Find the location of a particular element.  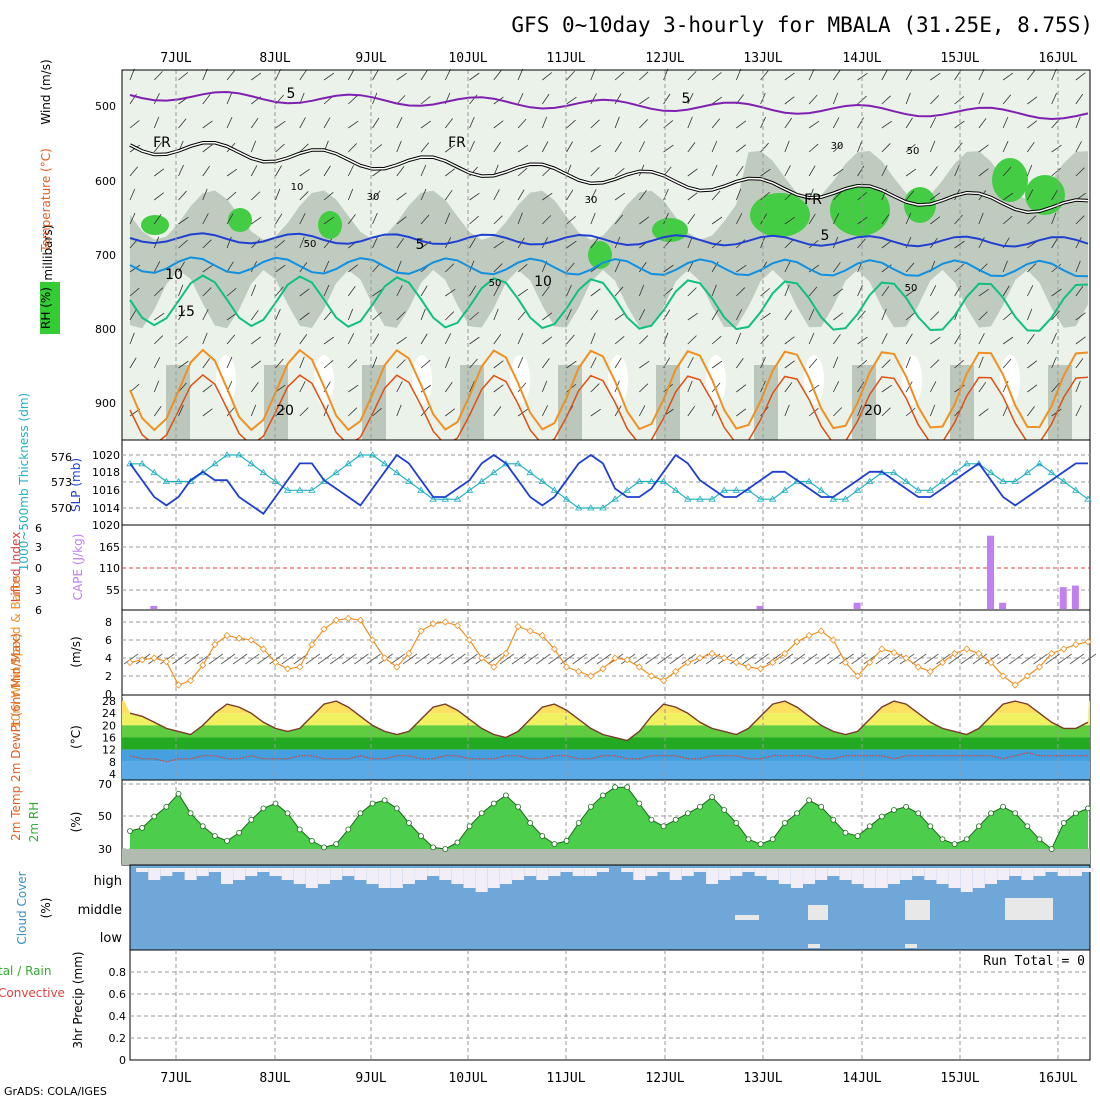

precip-run-total: Run Total = 0 is located at coordinates (1034, 961).